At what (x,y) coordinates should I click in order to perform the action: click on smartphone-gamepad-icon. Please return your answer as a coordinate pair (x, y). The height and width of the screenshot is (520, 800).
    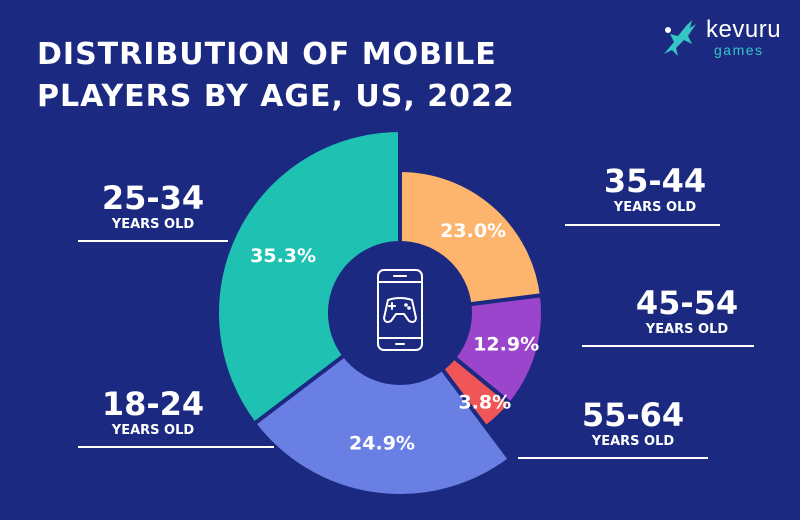
    Looking at the image, I should click on (400, 310).